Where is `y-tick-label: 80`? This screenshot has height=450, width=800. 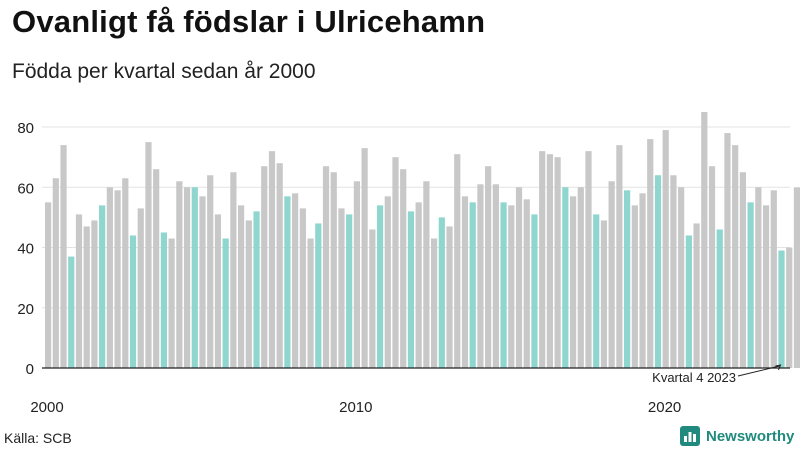 y-tick-label: 80 is located at coordinates (25, 128).